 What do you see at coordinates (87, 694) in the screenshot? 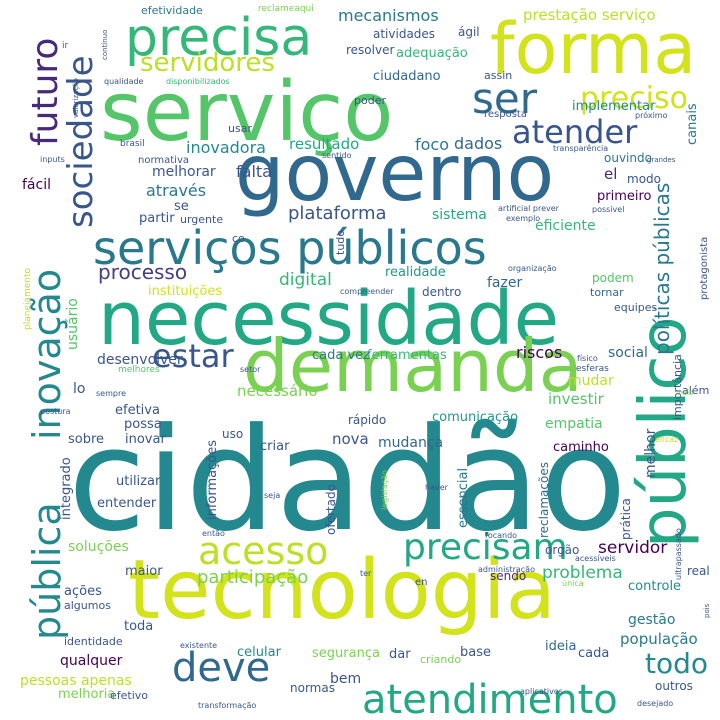
I see `word-melhoria: melhoria` at bounding box center [87, 694].